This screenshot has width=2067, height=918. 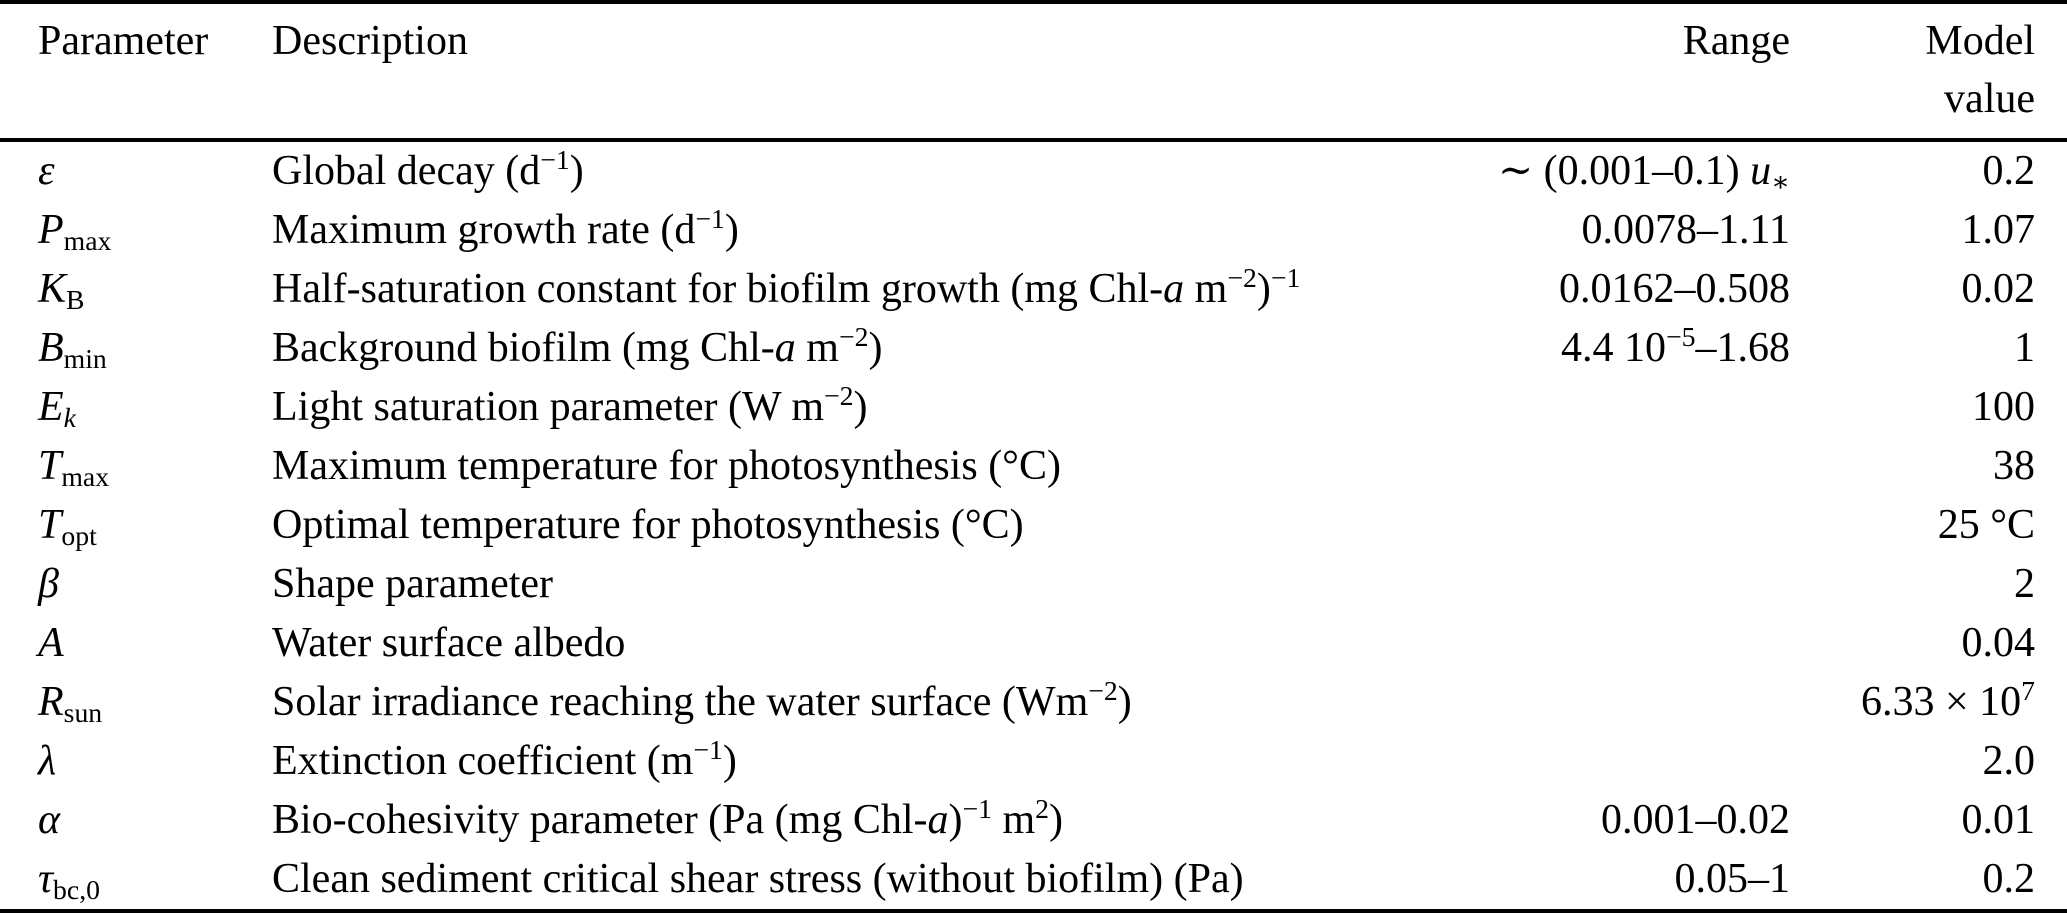 I want to click on description-cell: Maximum growth rate (d−1), so click(x=505, y=228).